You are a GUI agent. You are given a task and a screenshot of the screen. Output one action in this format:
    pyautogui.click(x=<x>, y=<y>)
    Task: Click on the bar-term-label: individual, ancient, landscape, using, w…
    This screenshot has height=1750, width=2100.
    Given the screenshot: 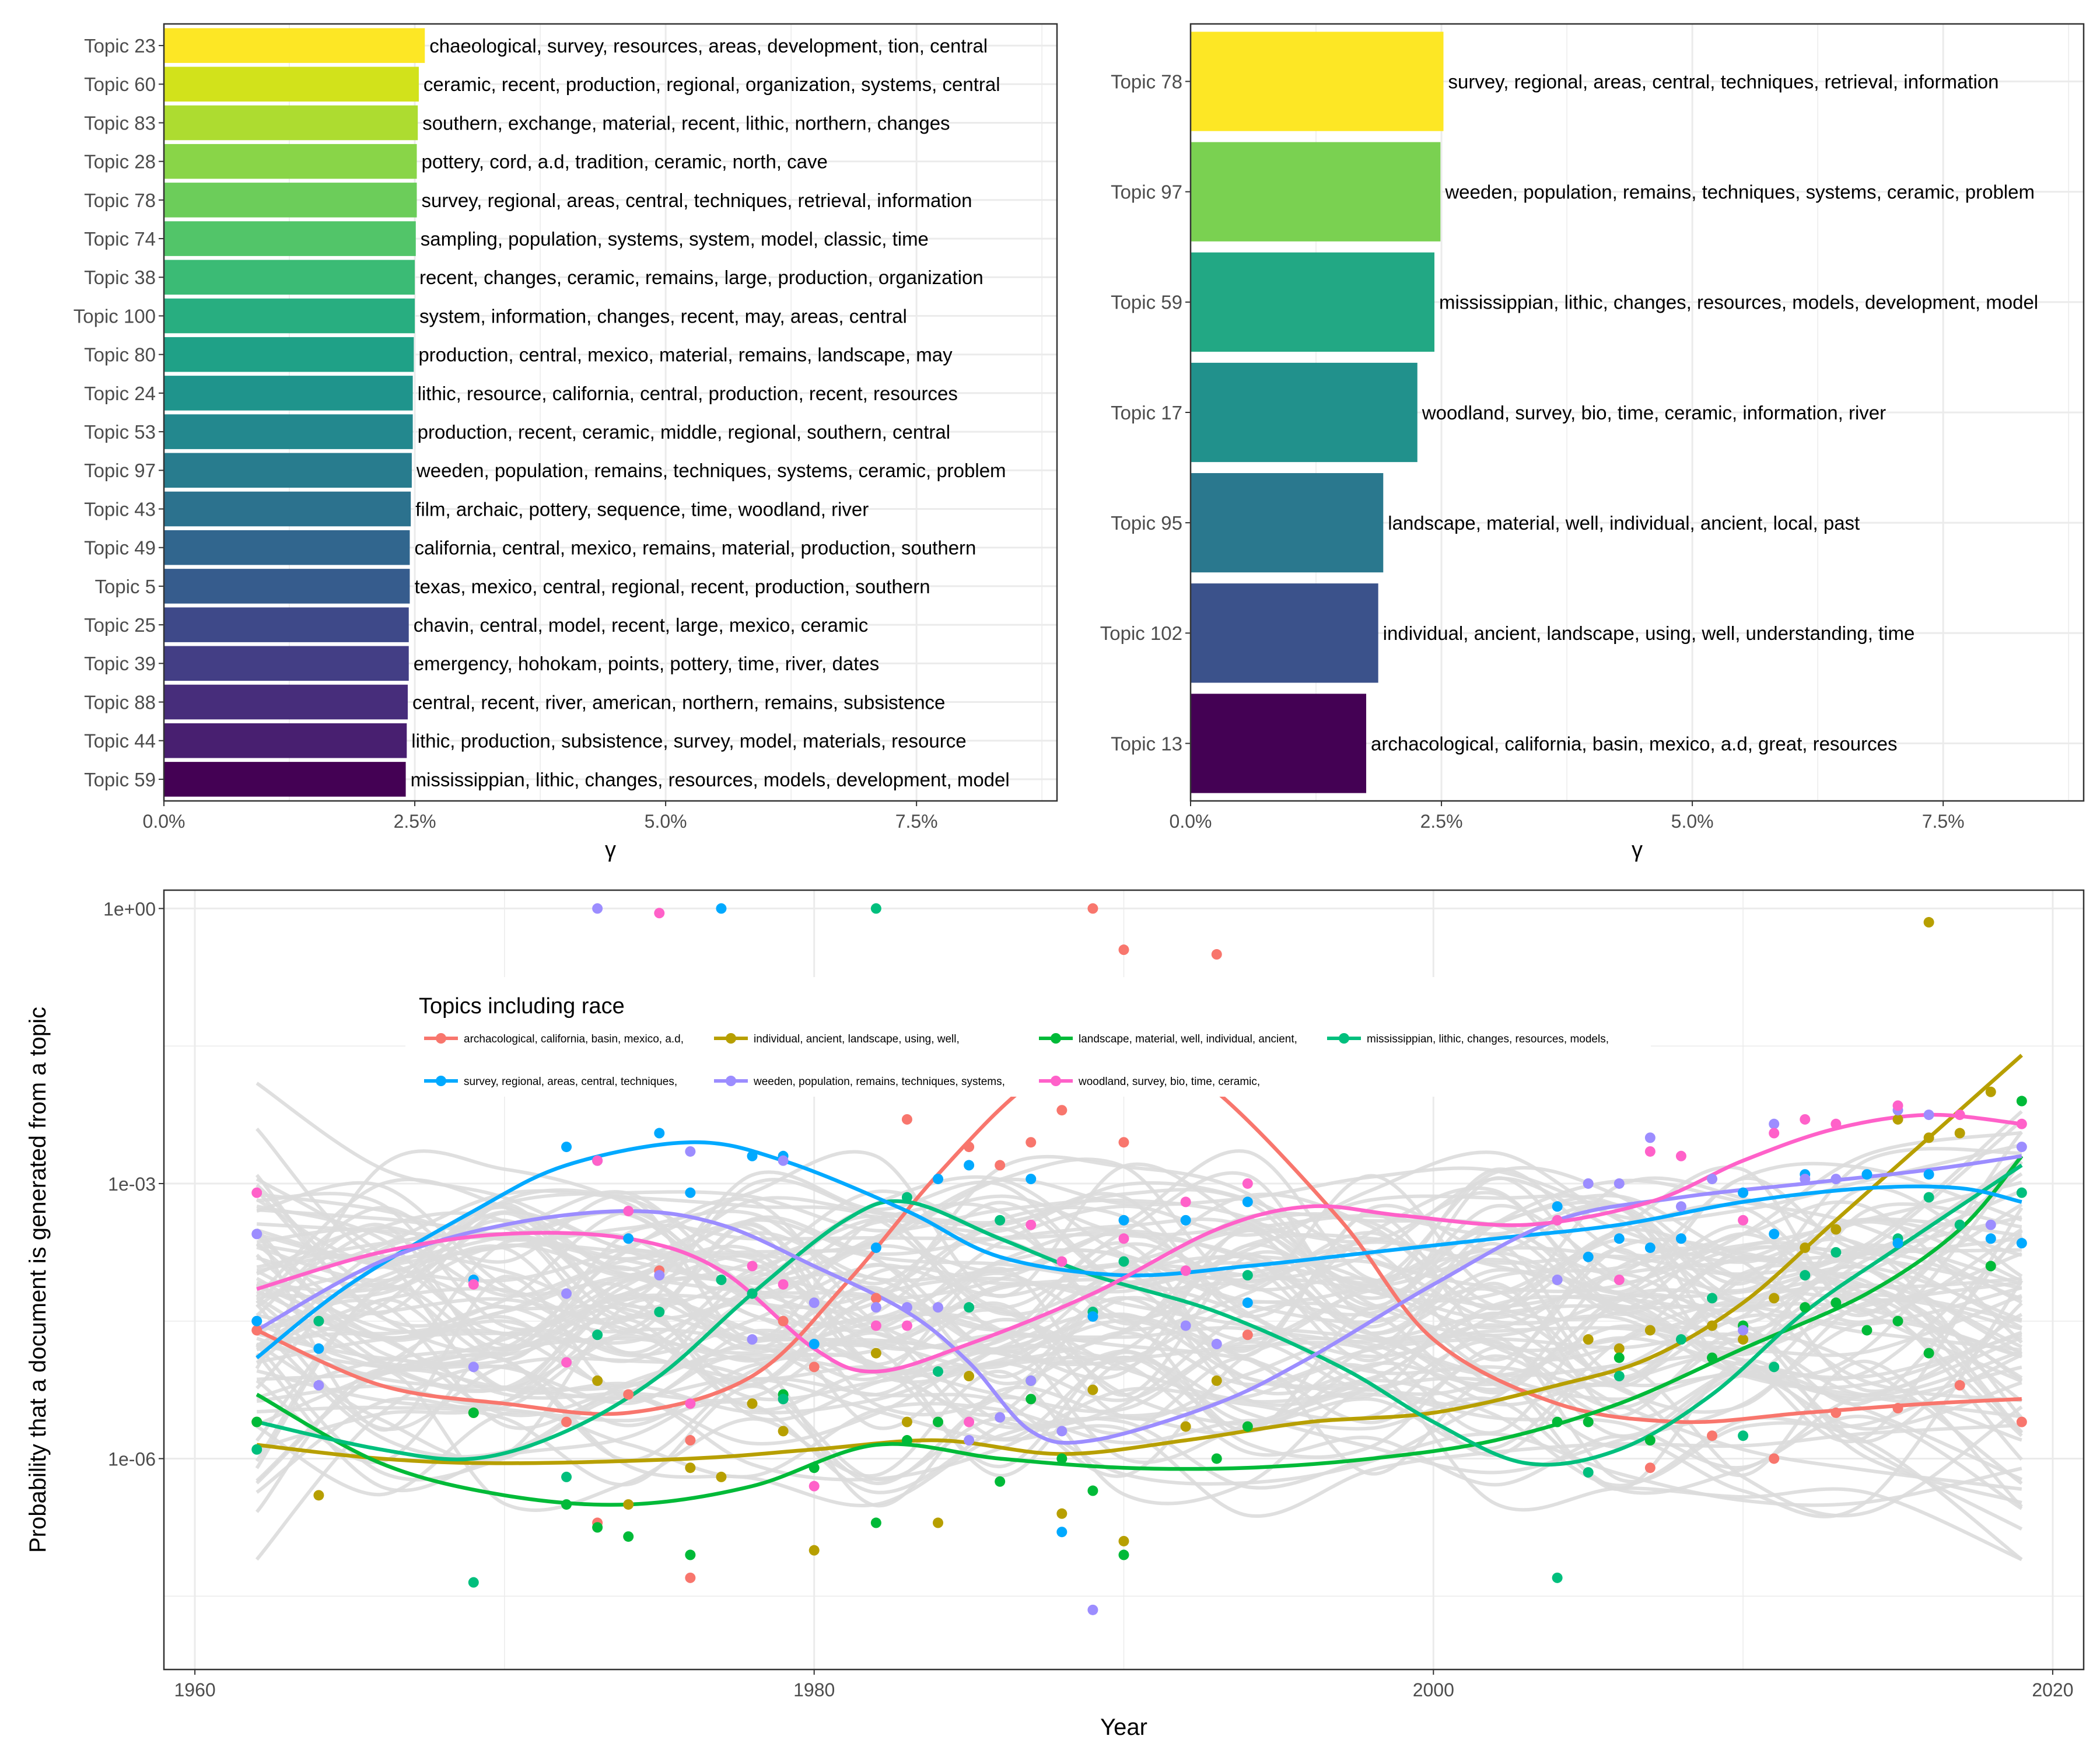 What is the action you would take?
    pyautogui.click(x=1649, y=633)
    